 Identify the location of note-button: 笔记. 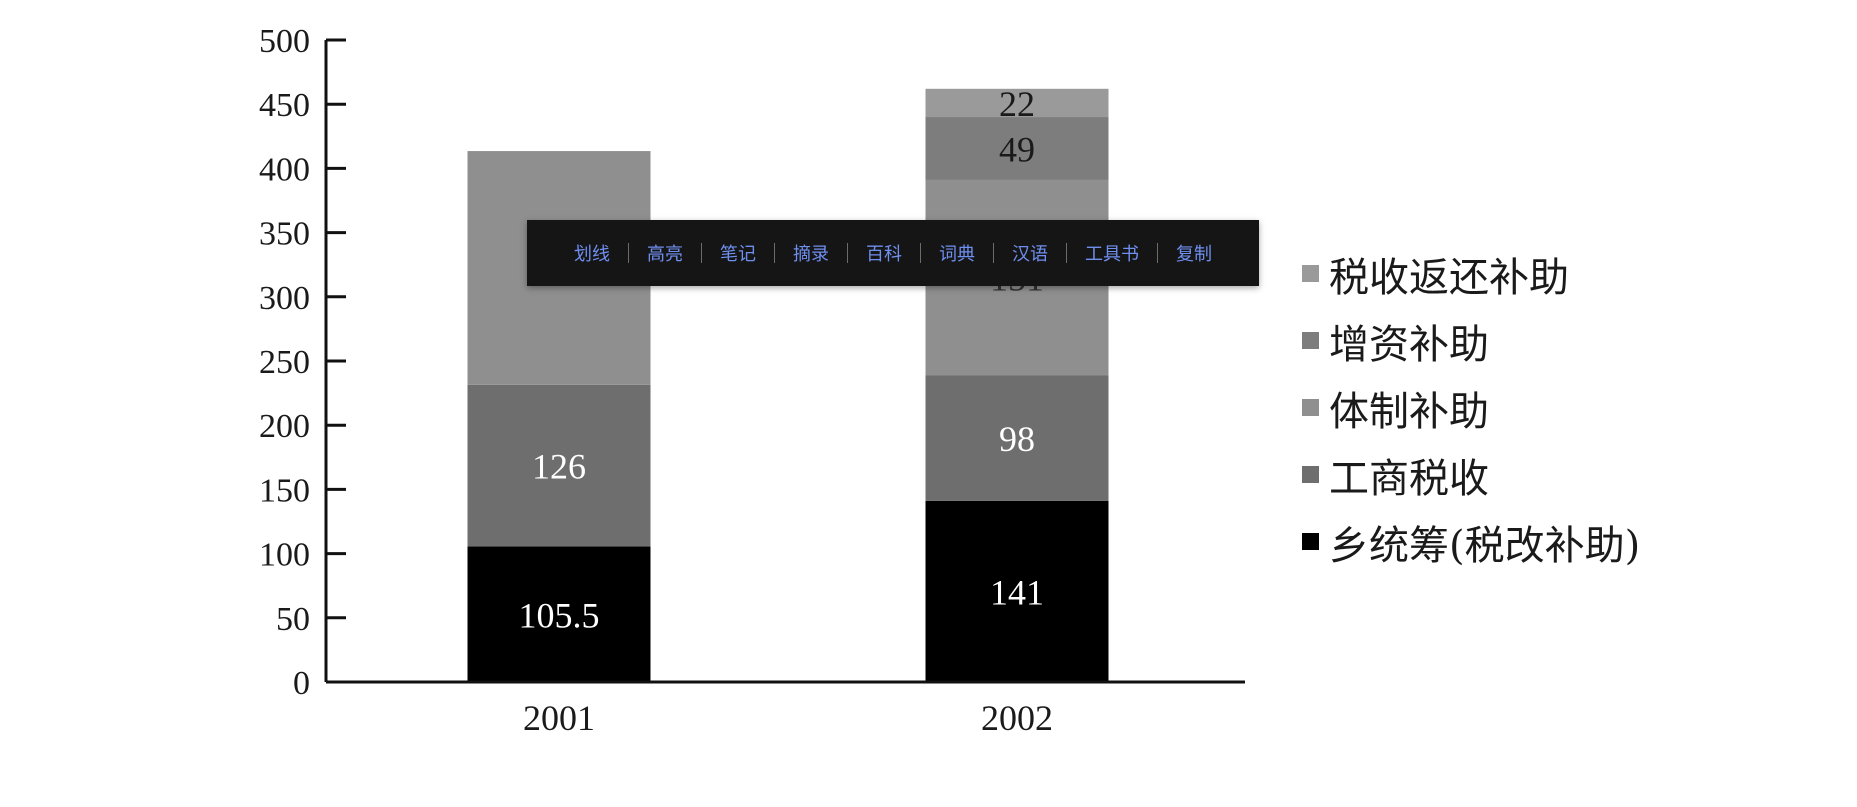
(738, 254).